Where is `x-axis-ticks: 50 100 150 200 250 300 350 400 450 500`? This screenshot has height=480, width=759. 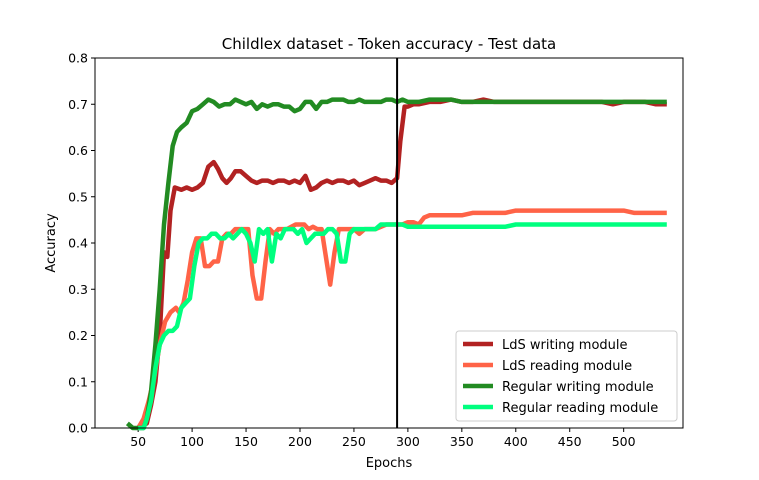
x-axis-ticks: 50 100 150 200 250 300 350 400 450 500 is located at coordinates (383, 438).